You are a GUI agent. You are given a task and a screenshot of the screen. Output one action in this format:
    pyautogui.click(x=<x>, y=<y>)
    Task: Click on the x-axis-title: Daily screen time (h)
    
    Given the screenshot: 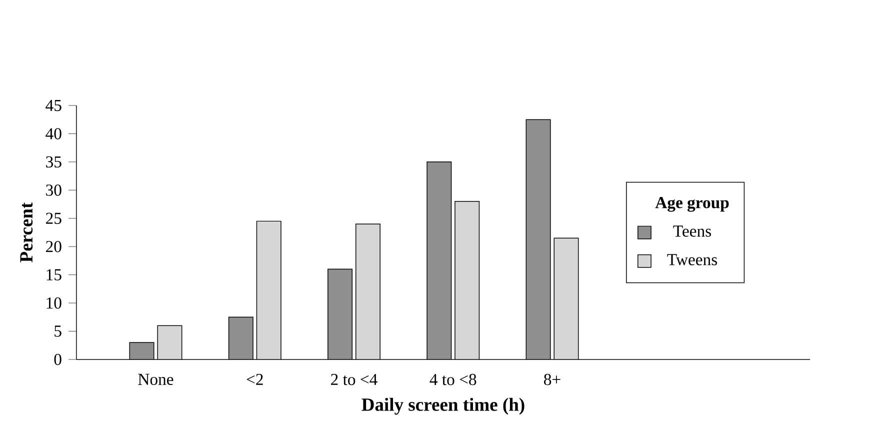 What is the action you would take?
    pyautogui.click(x=443, y=406)
    